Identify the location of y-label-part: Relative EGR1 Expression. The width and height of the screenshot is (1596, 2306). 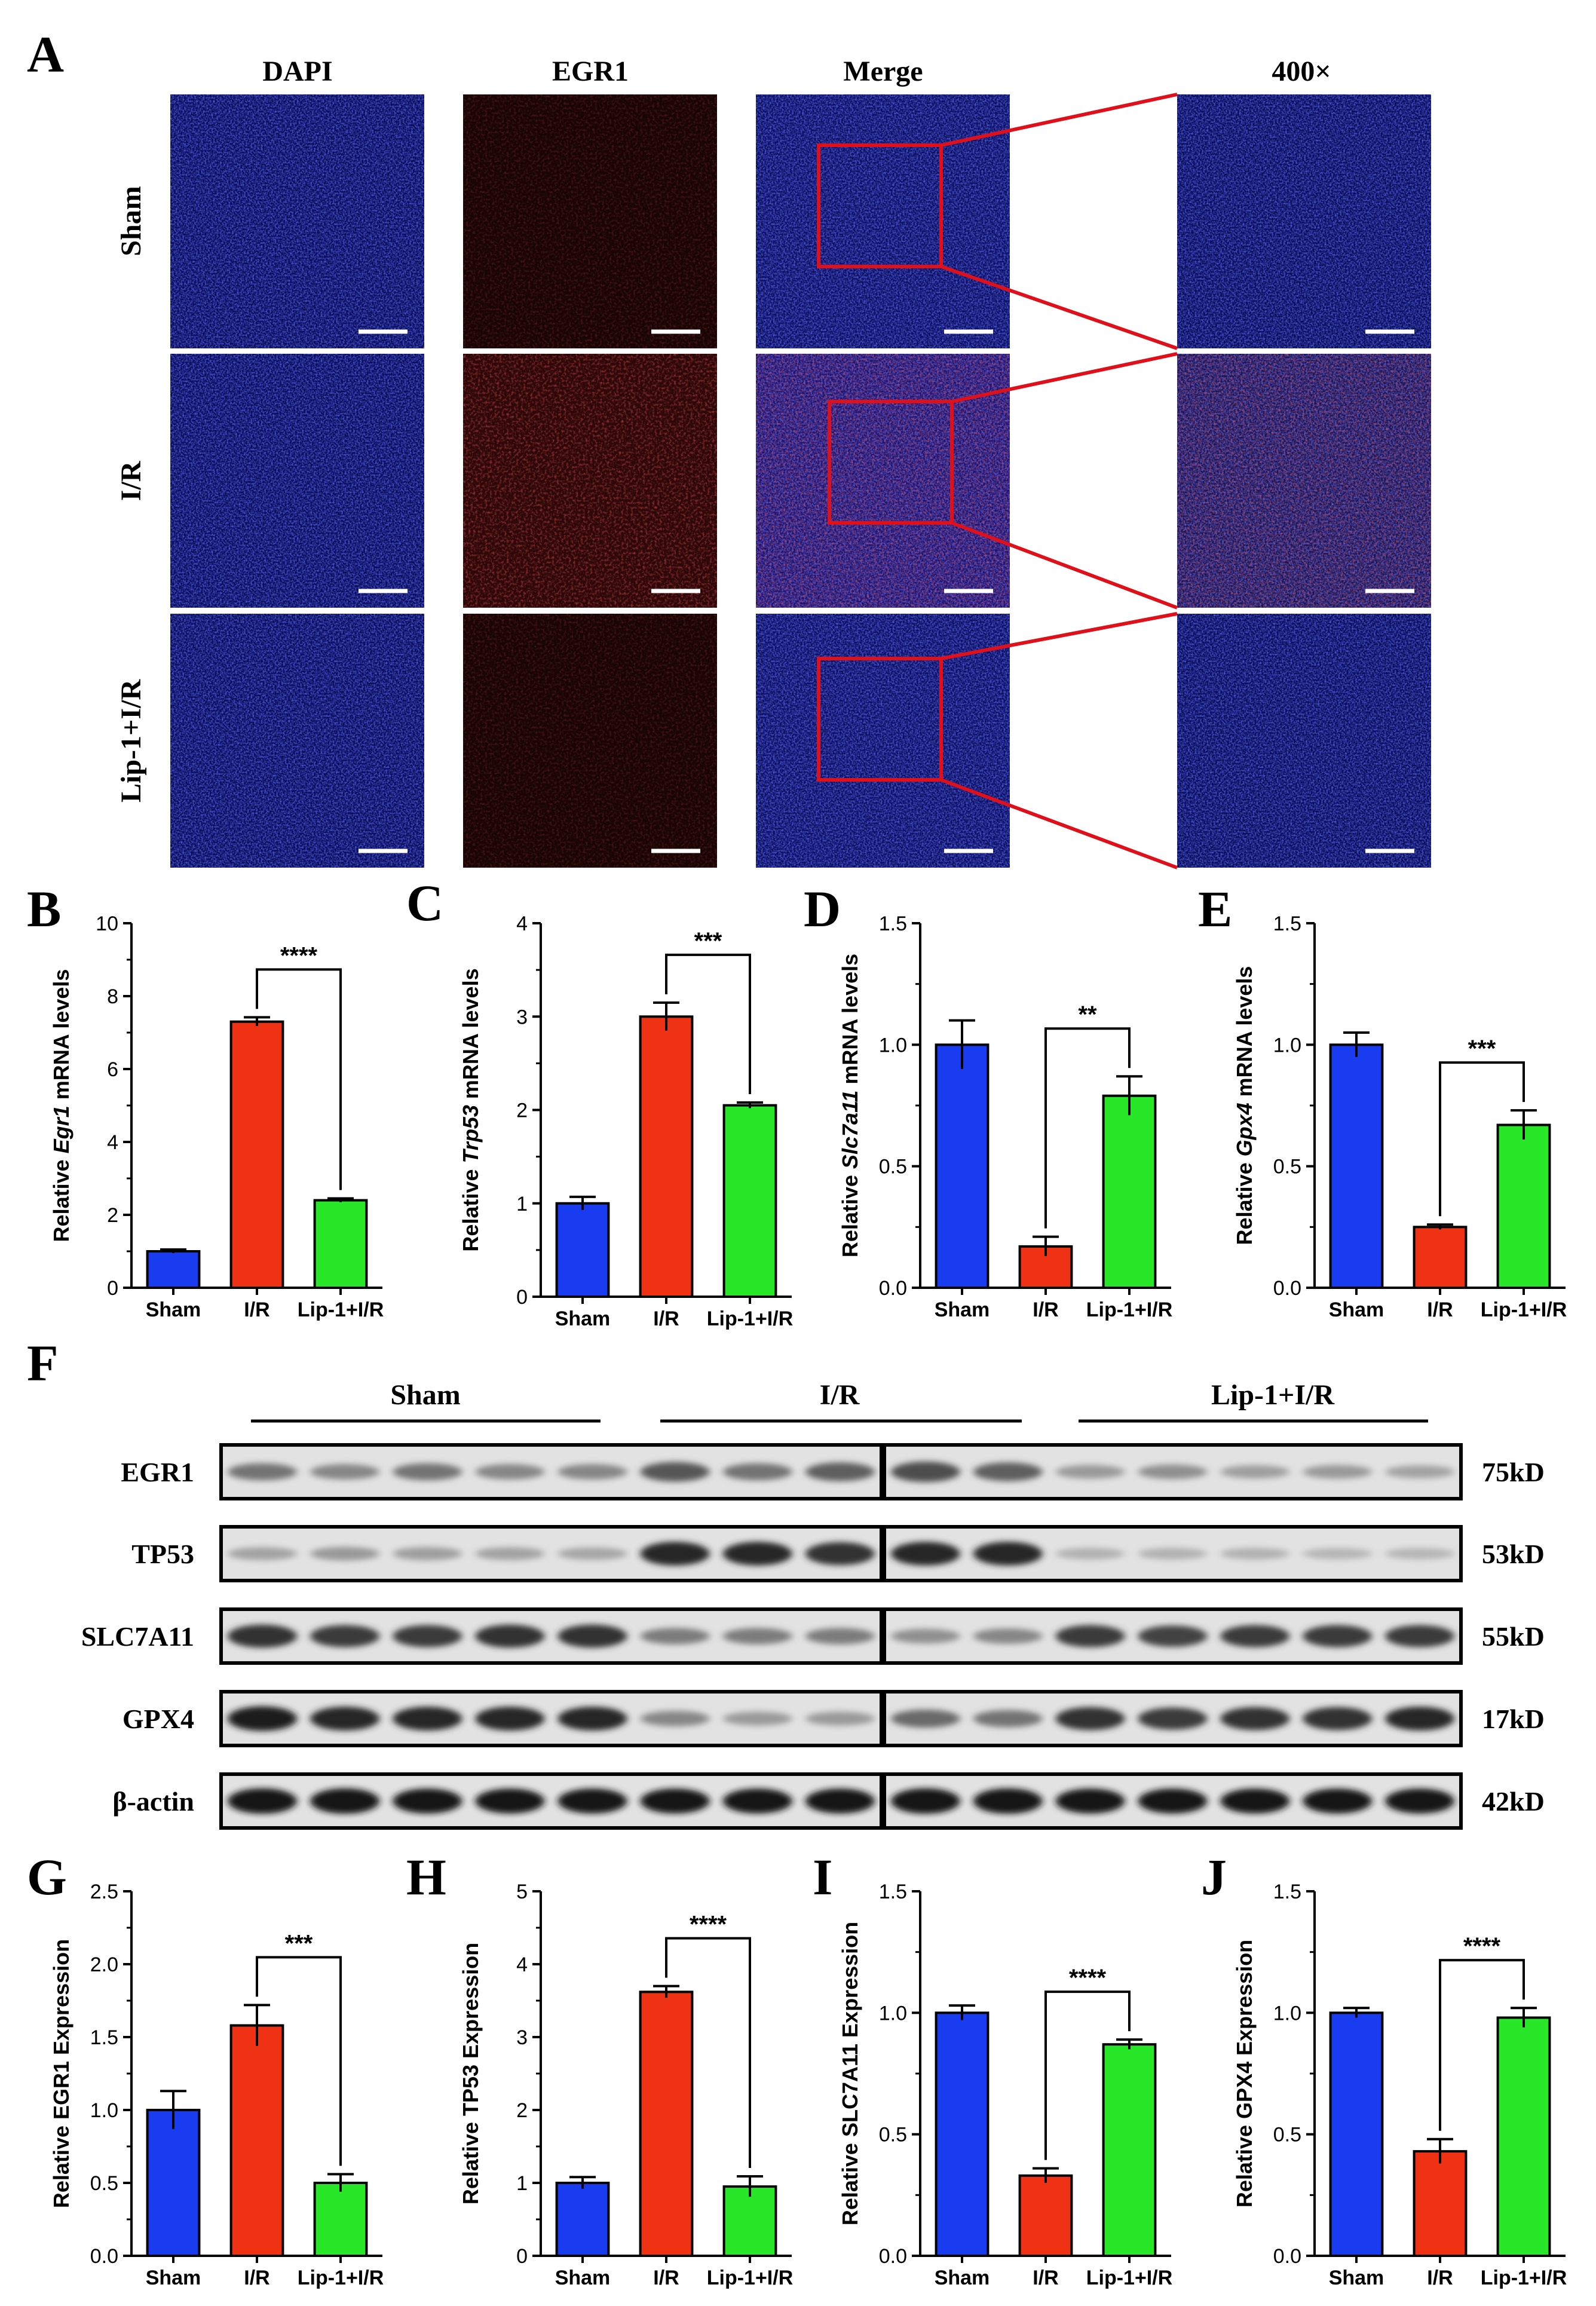
(61, 2073).